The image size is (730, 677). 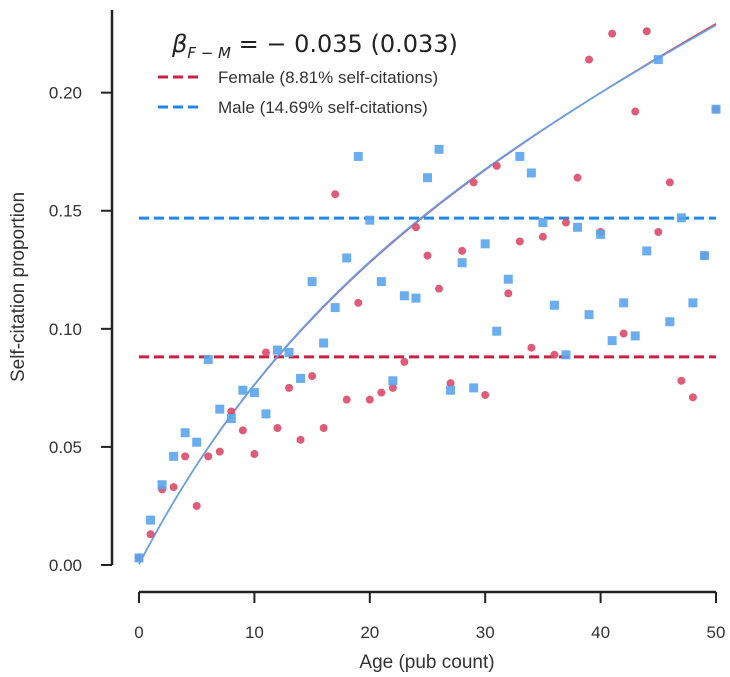 I want to click on legend-label-male: Male (14.69% self-citations), so click(x=323, y=107).